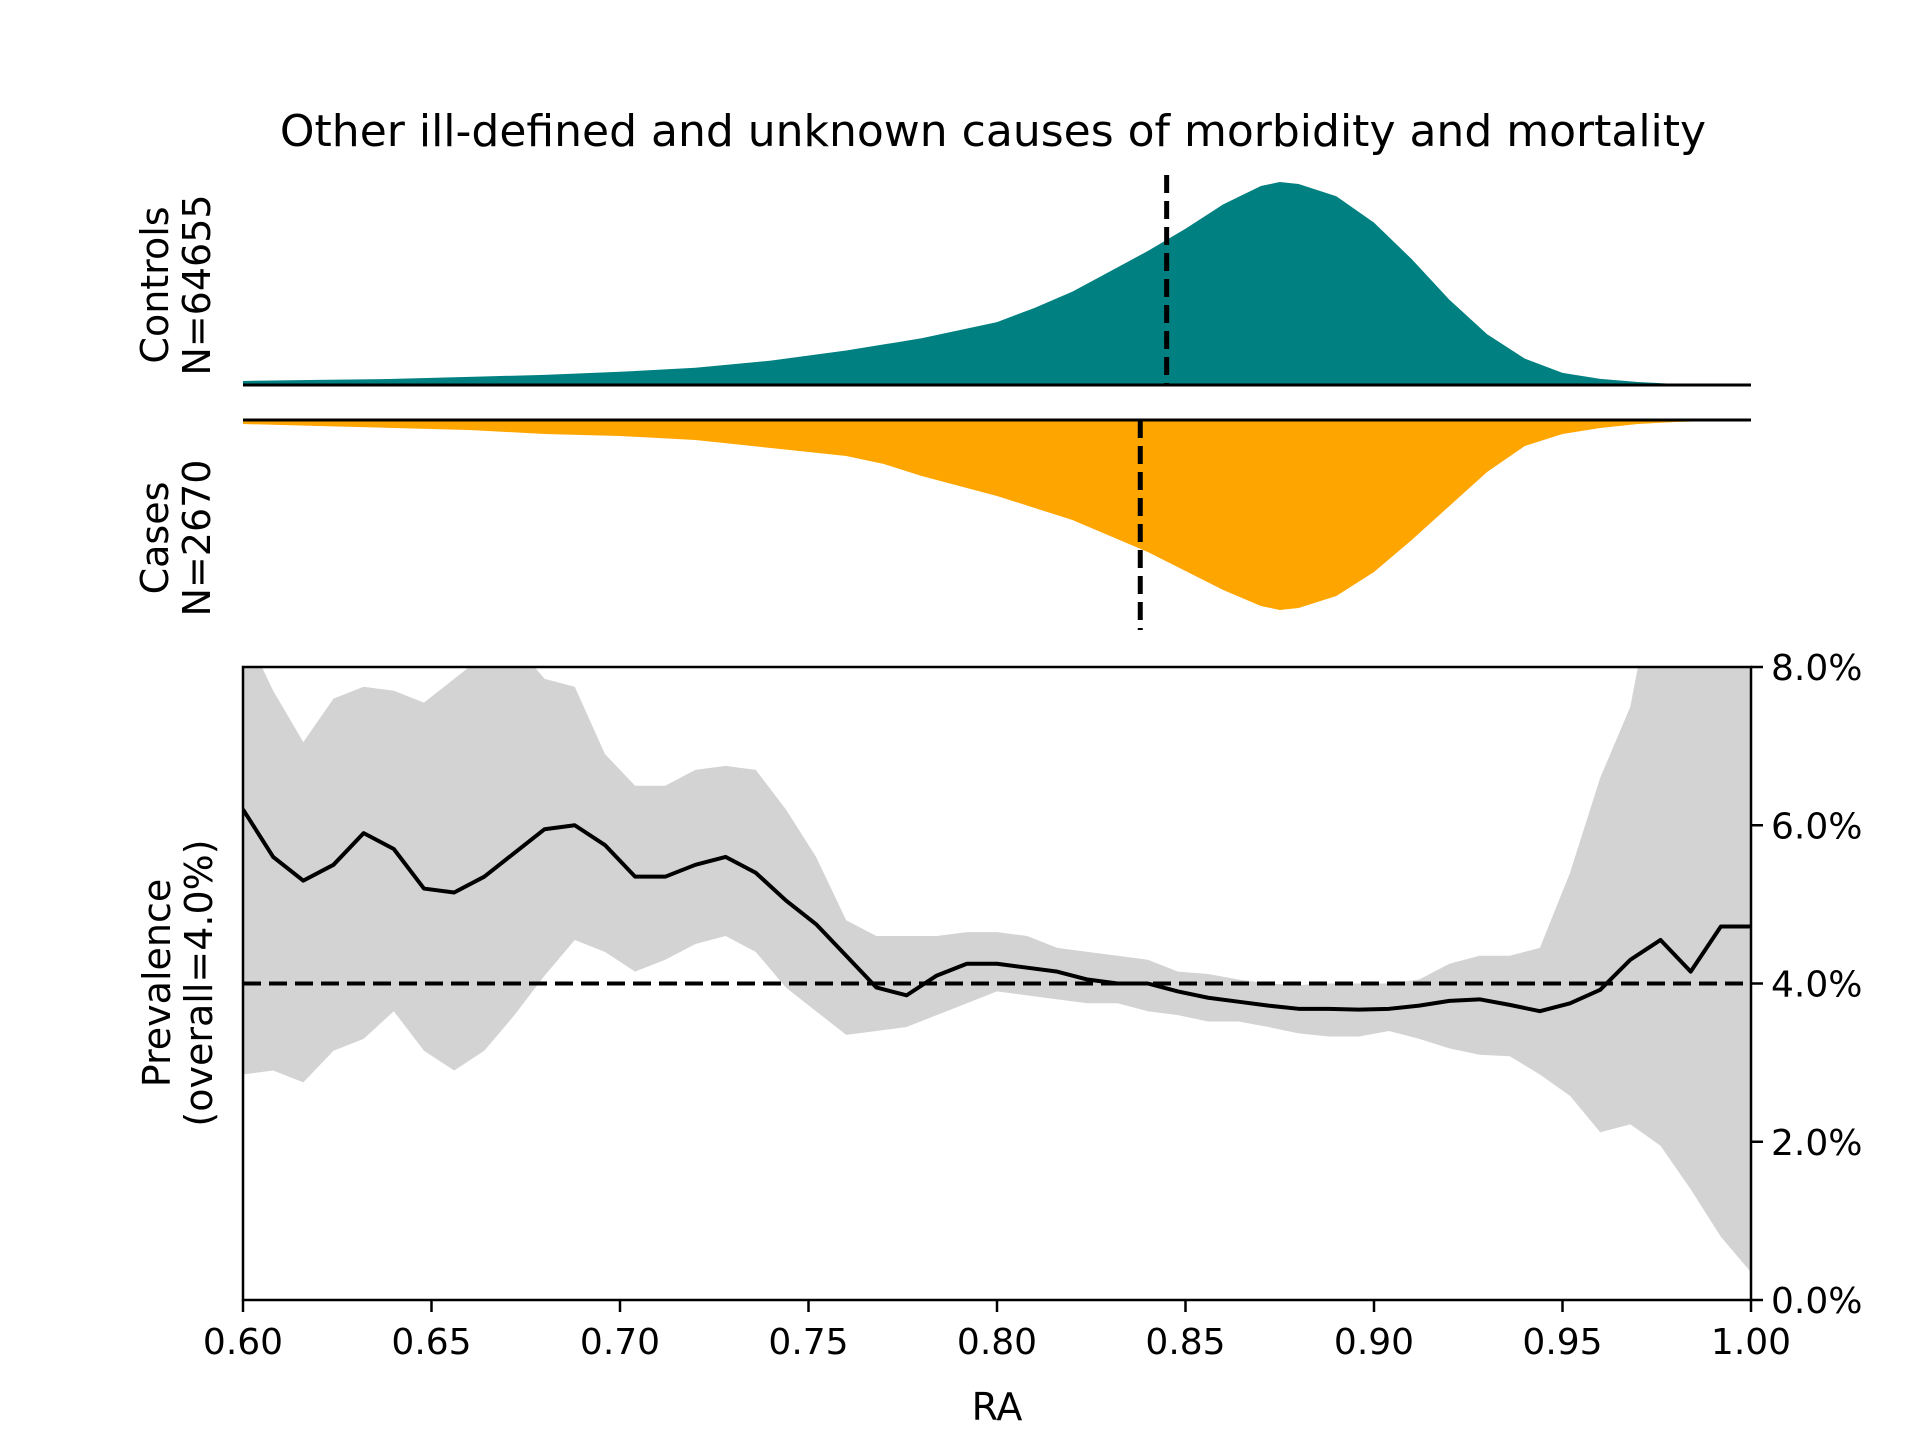 This screenshot has width=1920, height=1440. What do you see at coordinates (155, 538) in the screenshot?
I see `cases-label: Cases` at bounding box center [155, 538].